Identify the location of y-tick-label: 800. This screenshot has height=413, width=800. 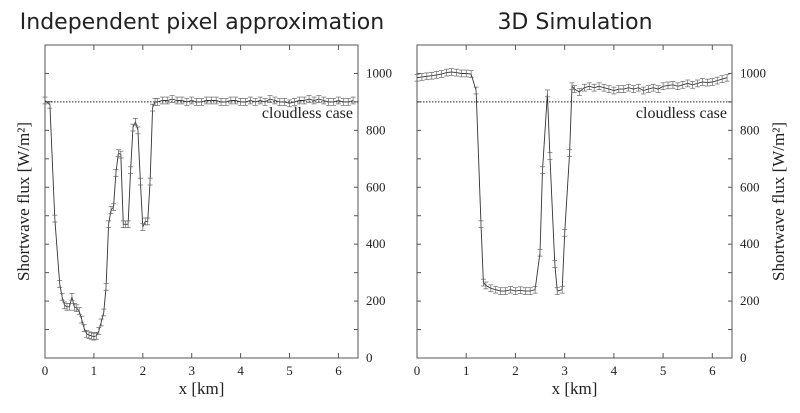
(376, 129).